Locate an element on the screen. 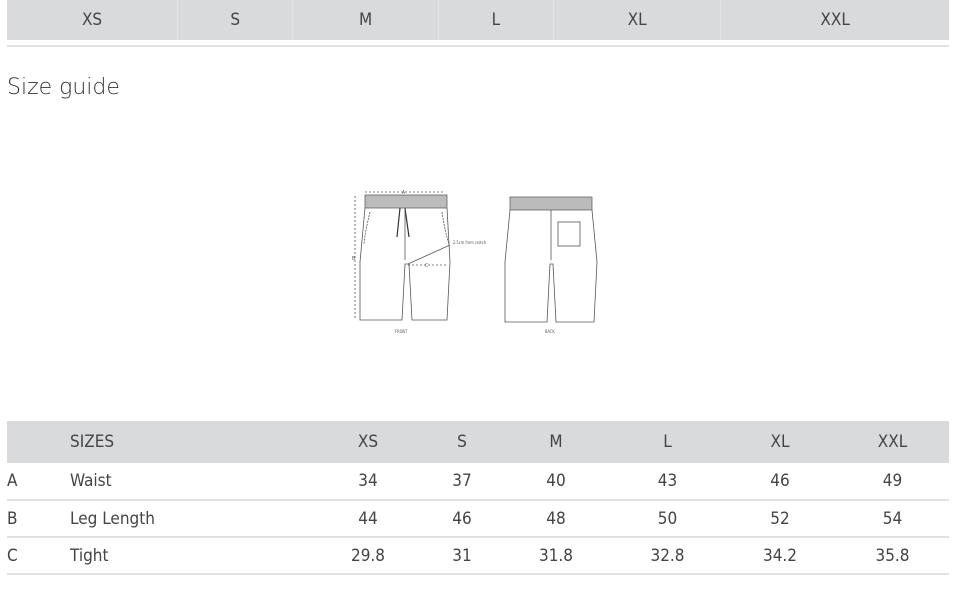 Image resolution: width=957 pixels, height=590 pixels. front-view: A B C 2.5cm from crotch FRONT is located at coordinates (419, 262).